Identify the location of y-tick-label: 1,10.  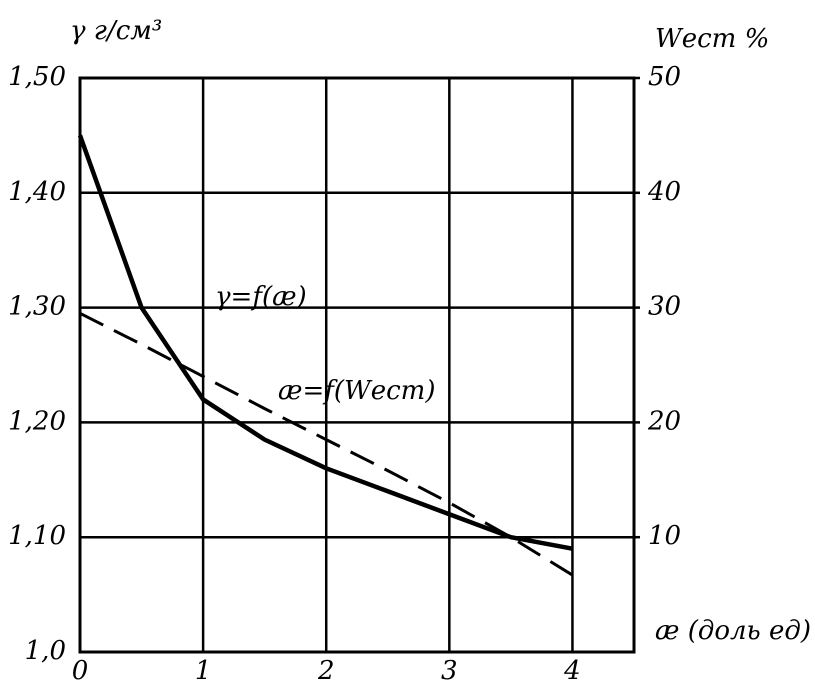
(37, 536).